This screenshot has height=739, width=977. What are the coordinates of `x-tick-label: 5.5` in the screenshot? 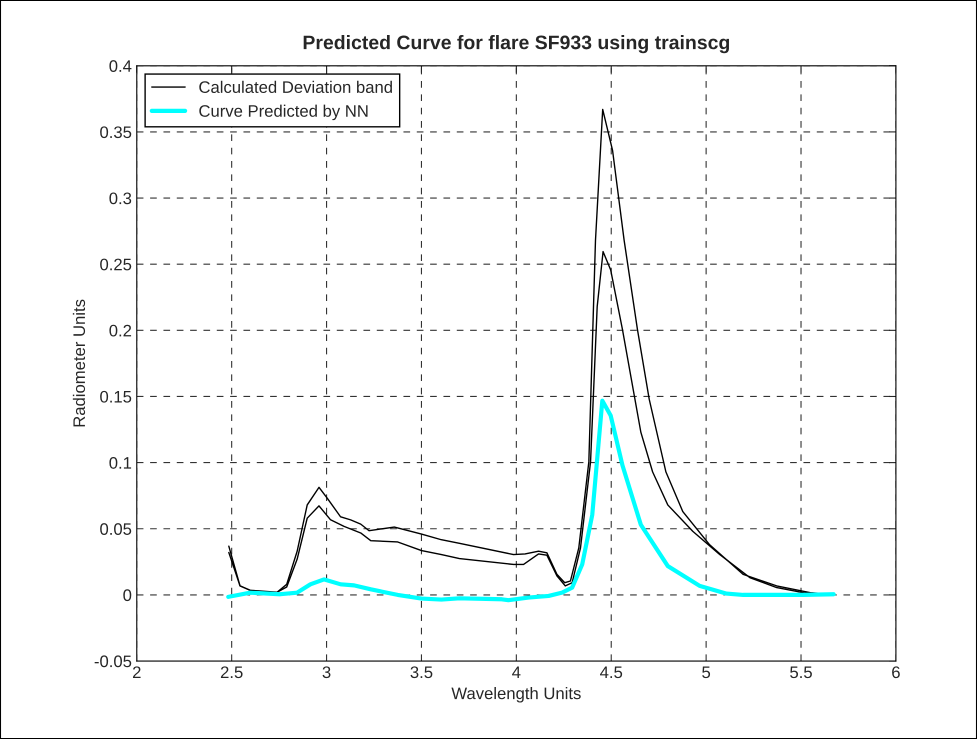 It's located at (801, 672).